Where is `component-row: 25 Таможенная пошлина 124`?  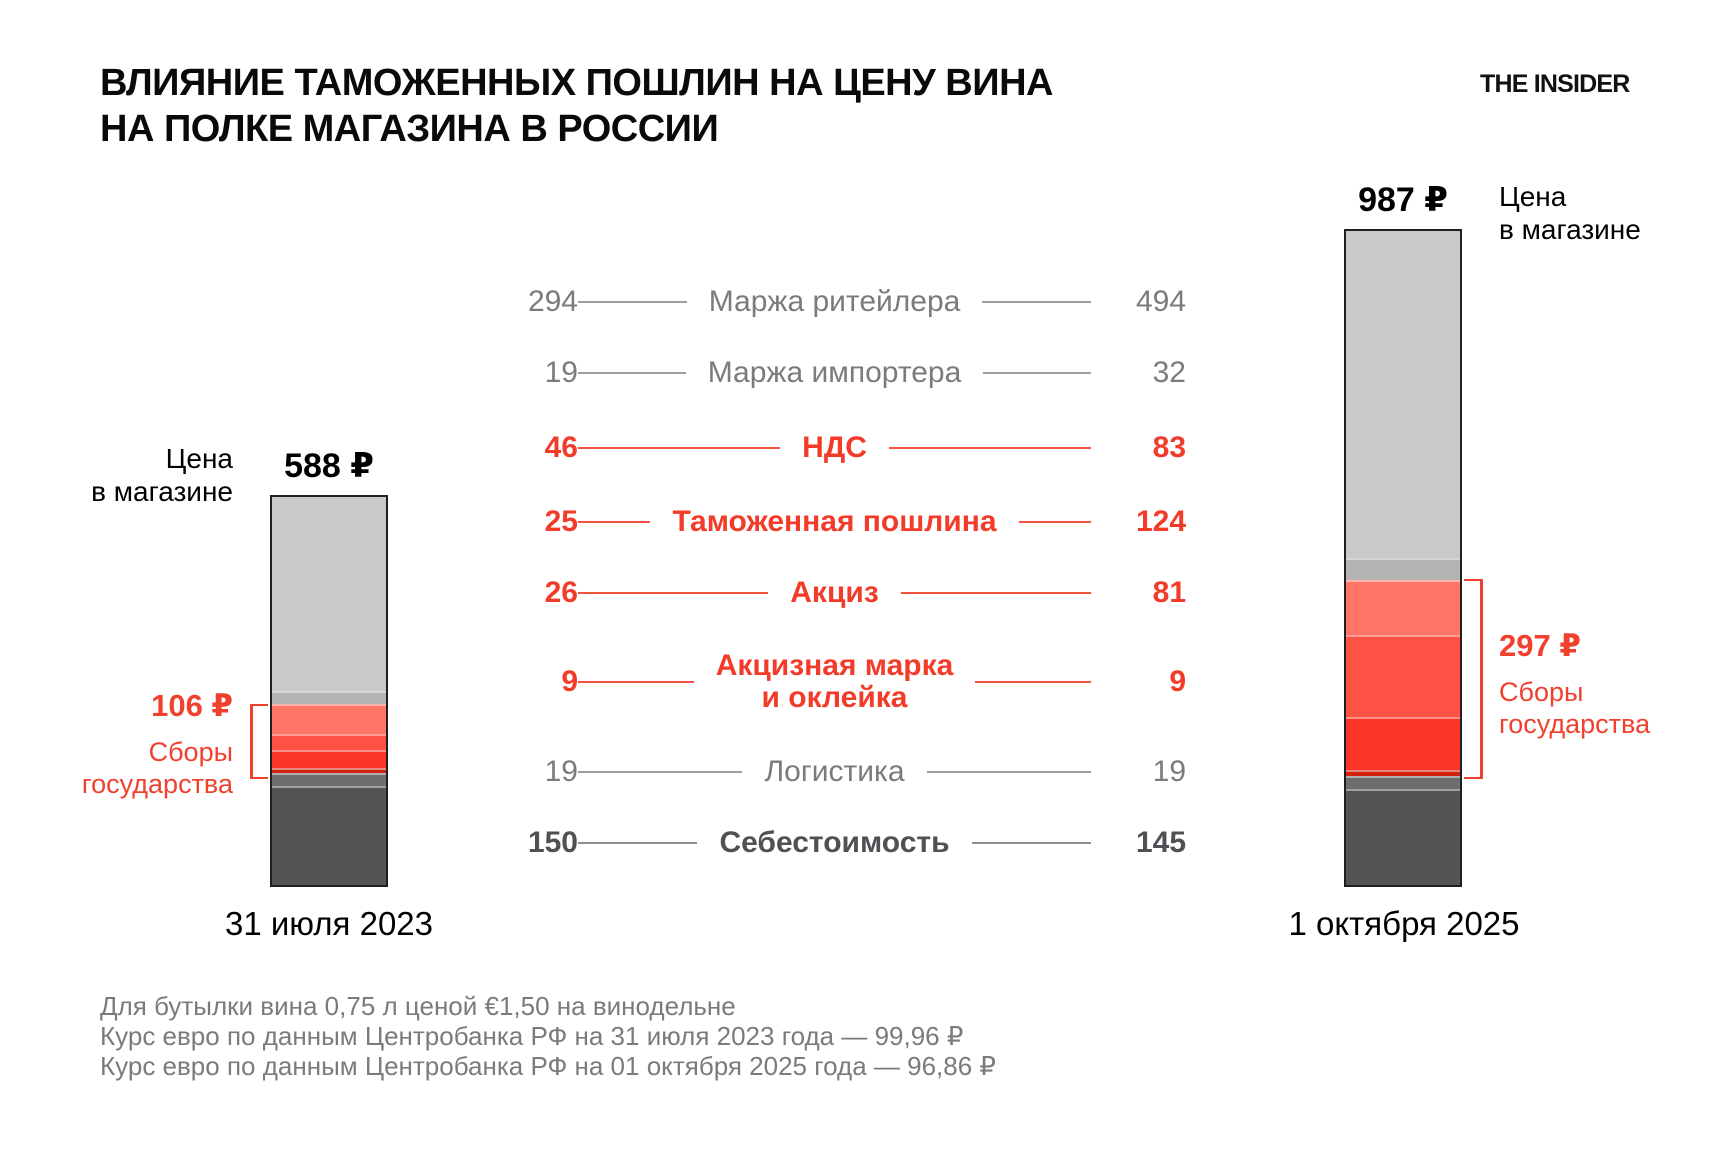 component-row: 25 Таможенная пошлина 124 is located at coordinates (834, 522).